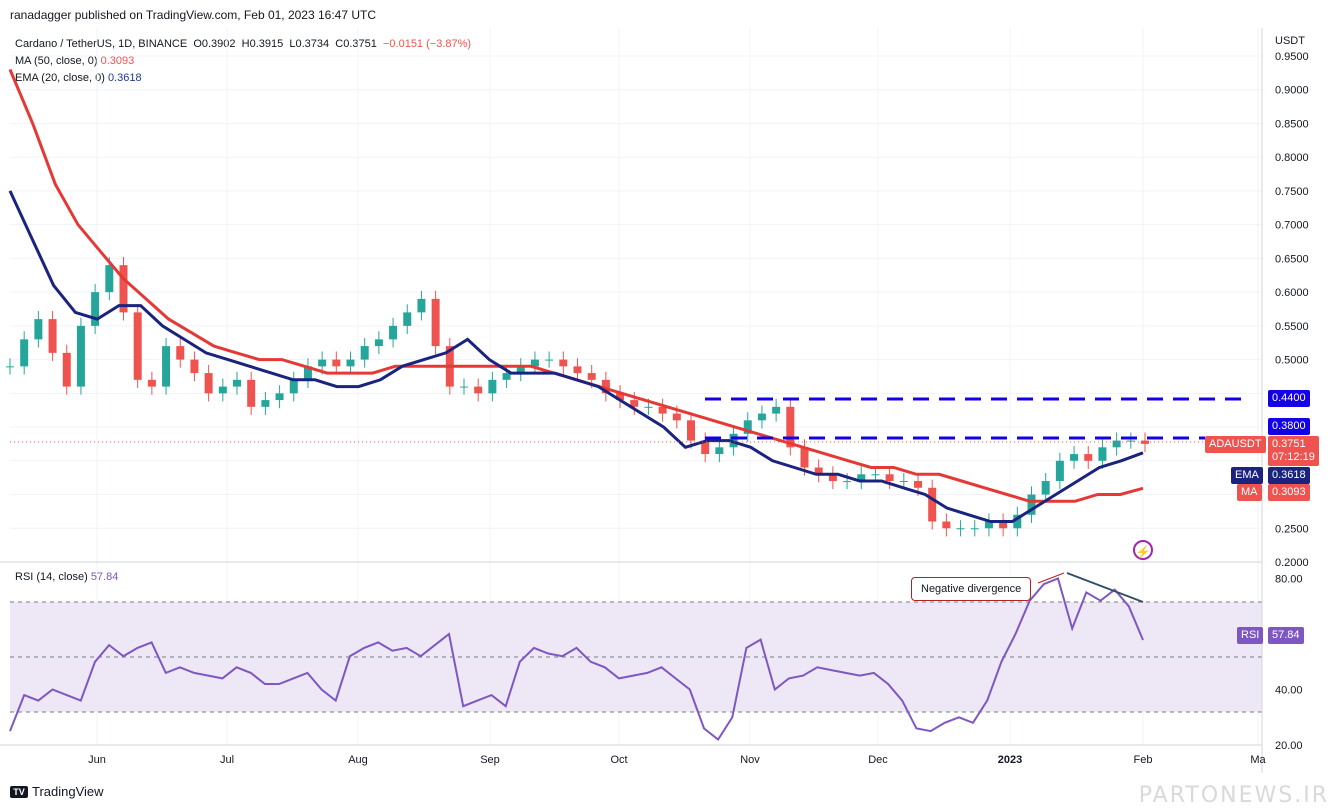 Image resolution: width=1343 pixels, height=809 pixels. Describe the element at coordinates (56, 61) in the screenshot. I see `ma-legend-label: MA (50, close, 0)` at that location.